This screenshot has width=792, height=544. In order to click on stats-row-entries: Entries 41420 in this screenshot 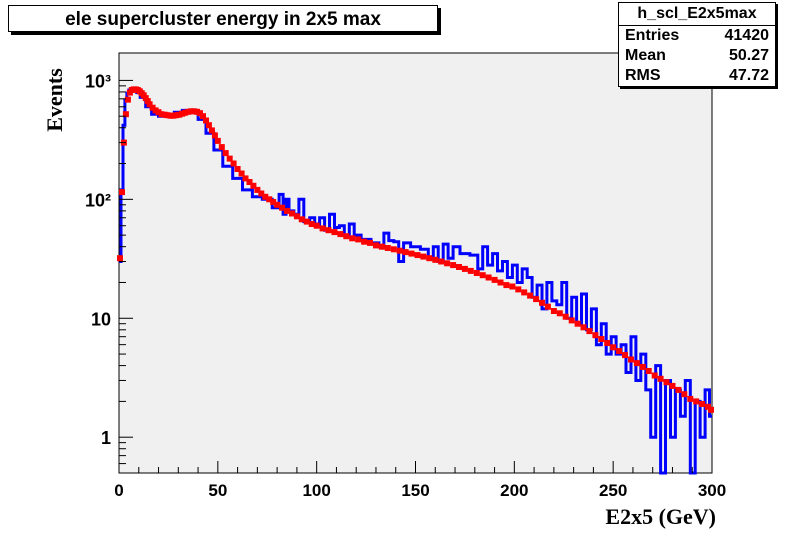, I will do `click(697, 36)`.